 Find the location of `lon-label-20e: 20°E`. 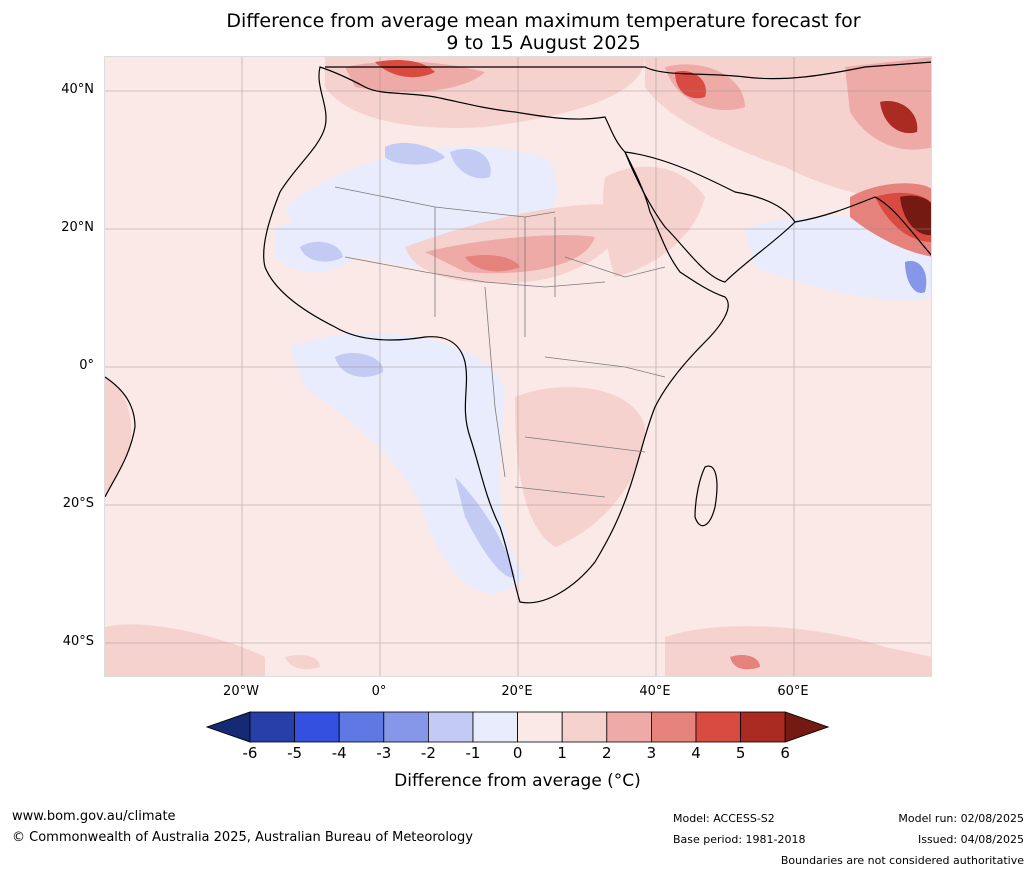

lon-label-20e: 20°E is located at coordinates (517, 691).